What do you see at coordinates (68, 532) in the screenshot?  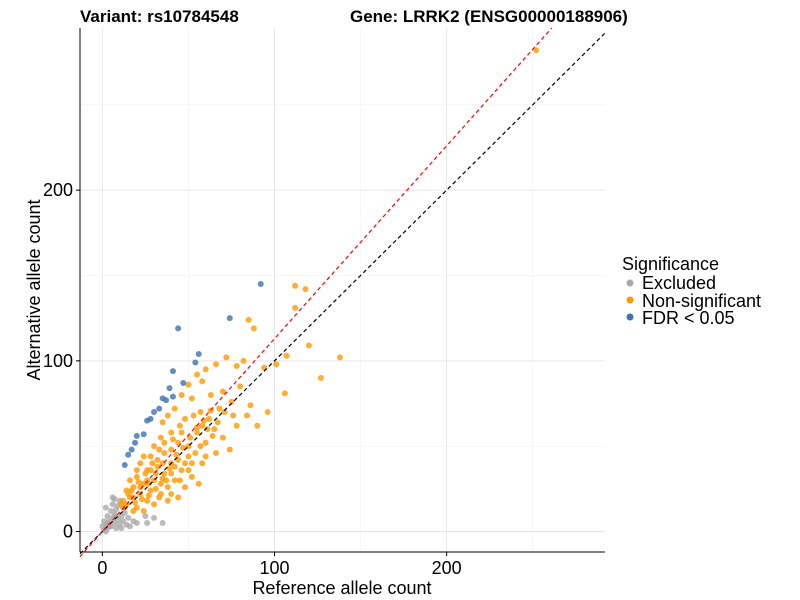 I see `y-tick-label: 0` at bounding box center [68, 532].